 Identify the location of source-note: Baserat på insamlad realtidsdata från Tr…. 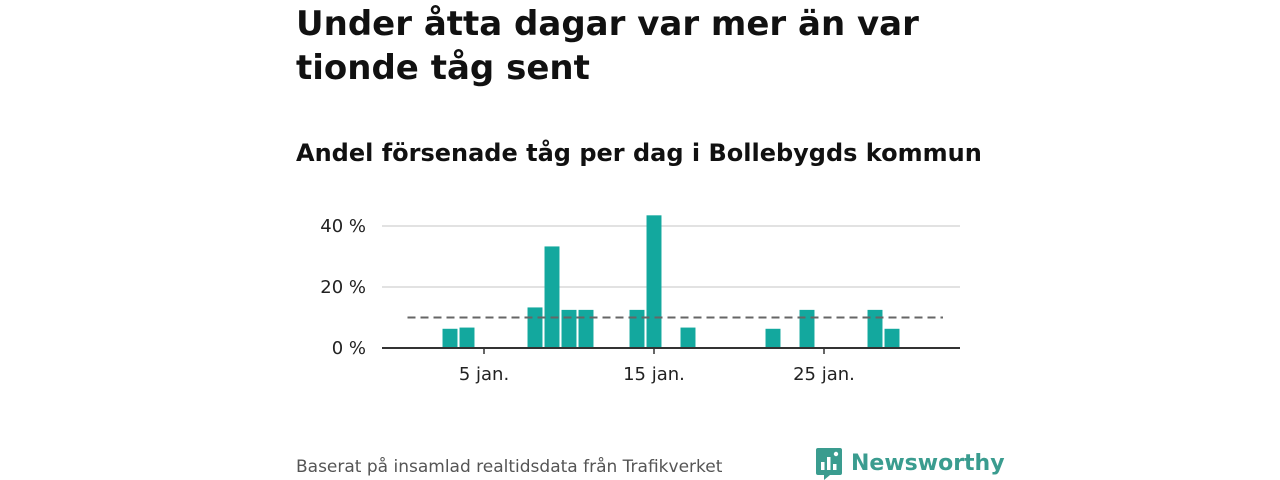
(509, 467).